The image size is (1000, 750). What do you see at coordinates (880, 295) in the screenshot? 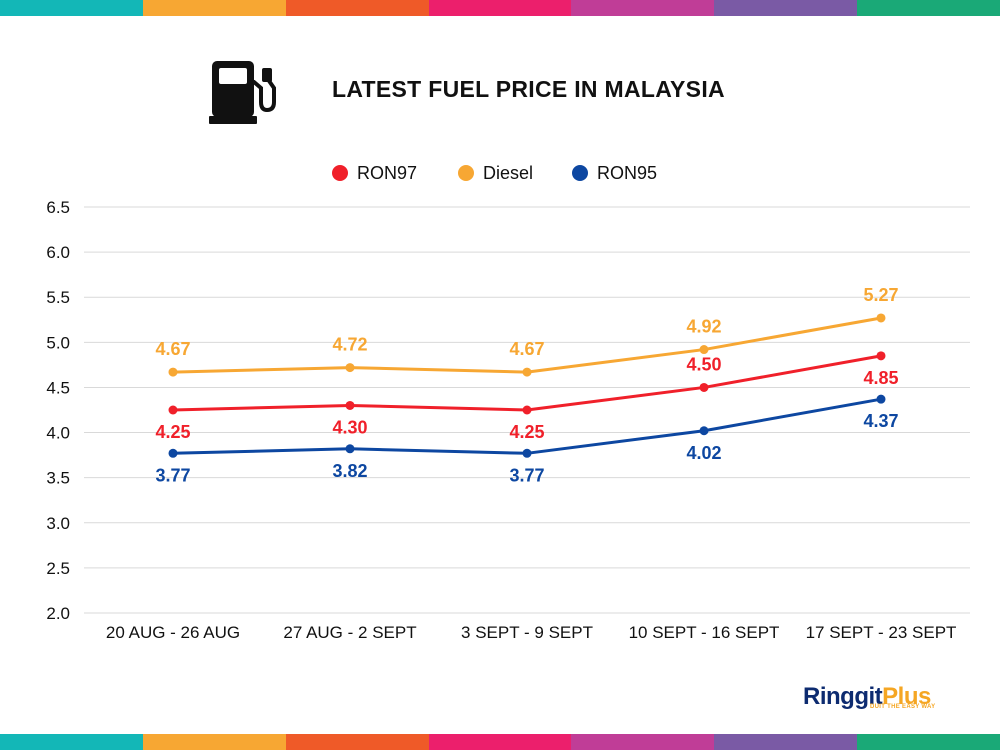
I see `data-label: 5.27` at bounding box center [880, 295].